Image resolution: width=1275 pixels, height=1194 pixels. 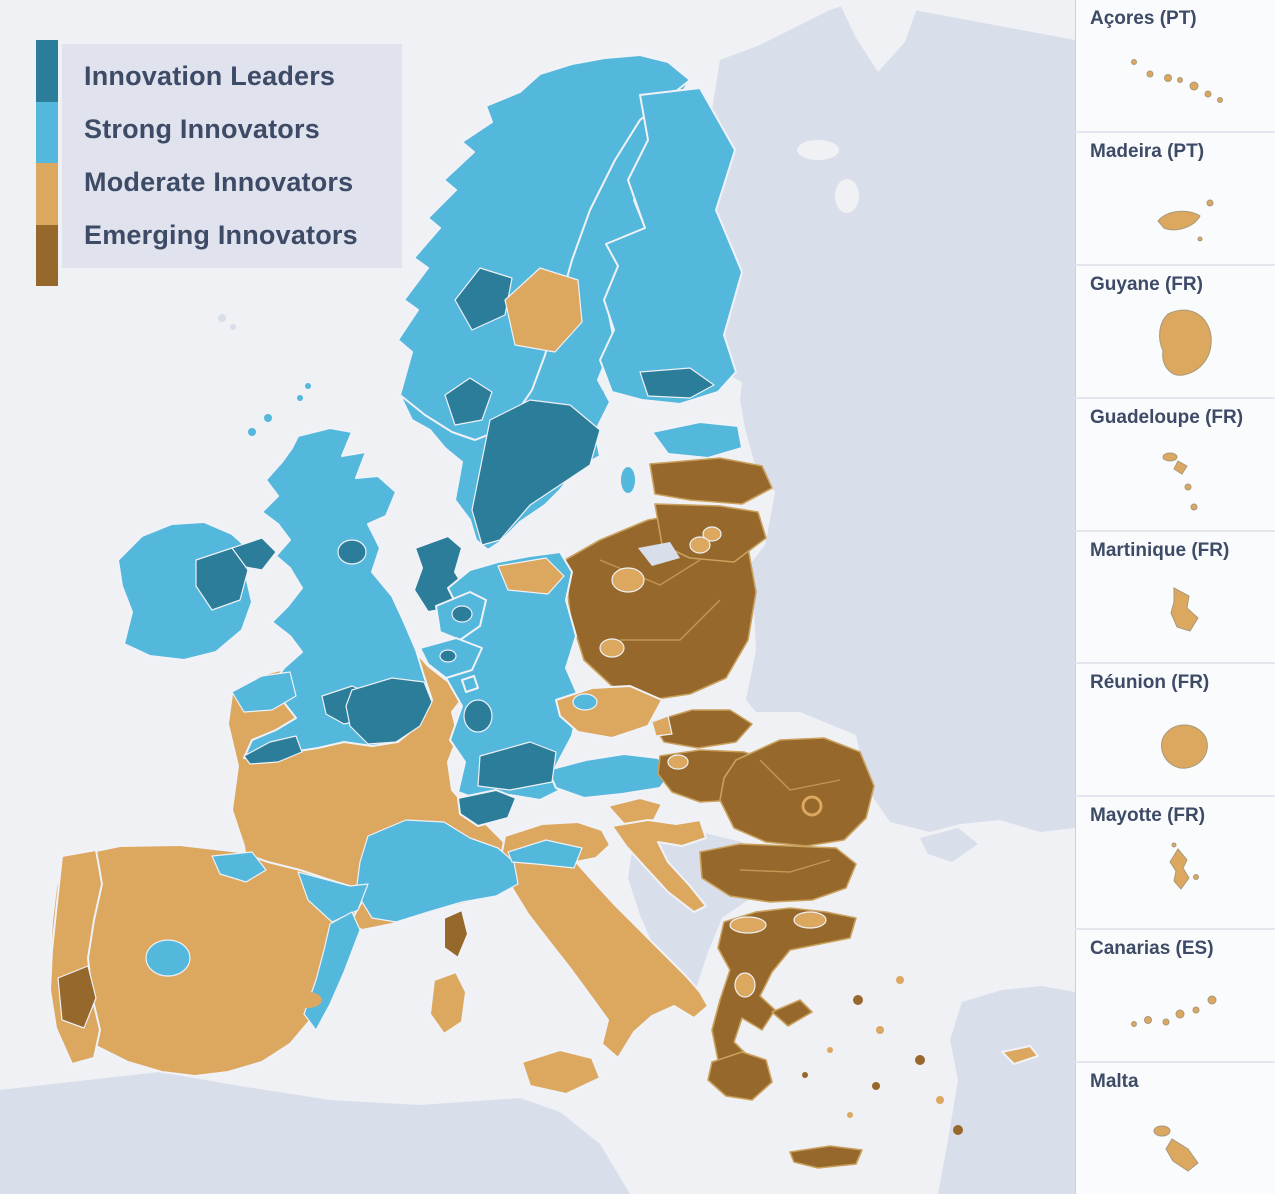 I want to click on poland-internal-borders, so click(x=660, y=600).